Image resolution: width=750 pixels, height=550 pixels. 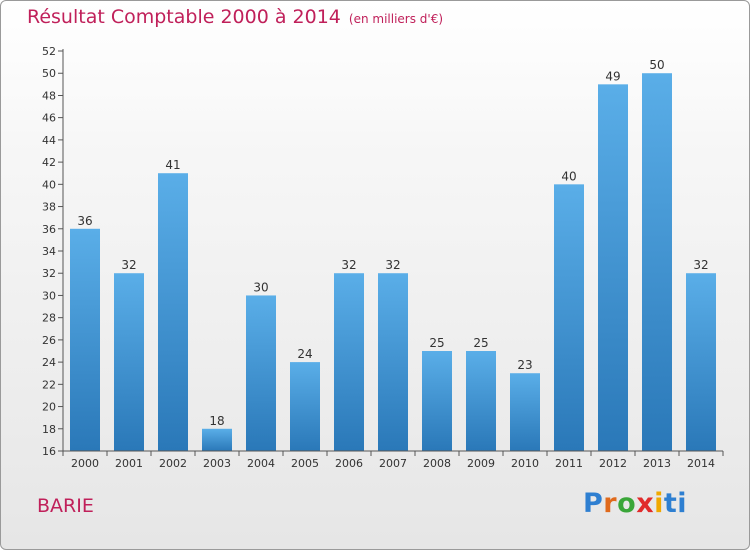 What do you see at coordinates (217, 463) in the screenshot?
I see `x-tick-label: 2003` at bounding box center [217, 463].